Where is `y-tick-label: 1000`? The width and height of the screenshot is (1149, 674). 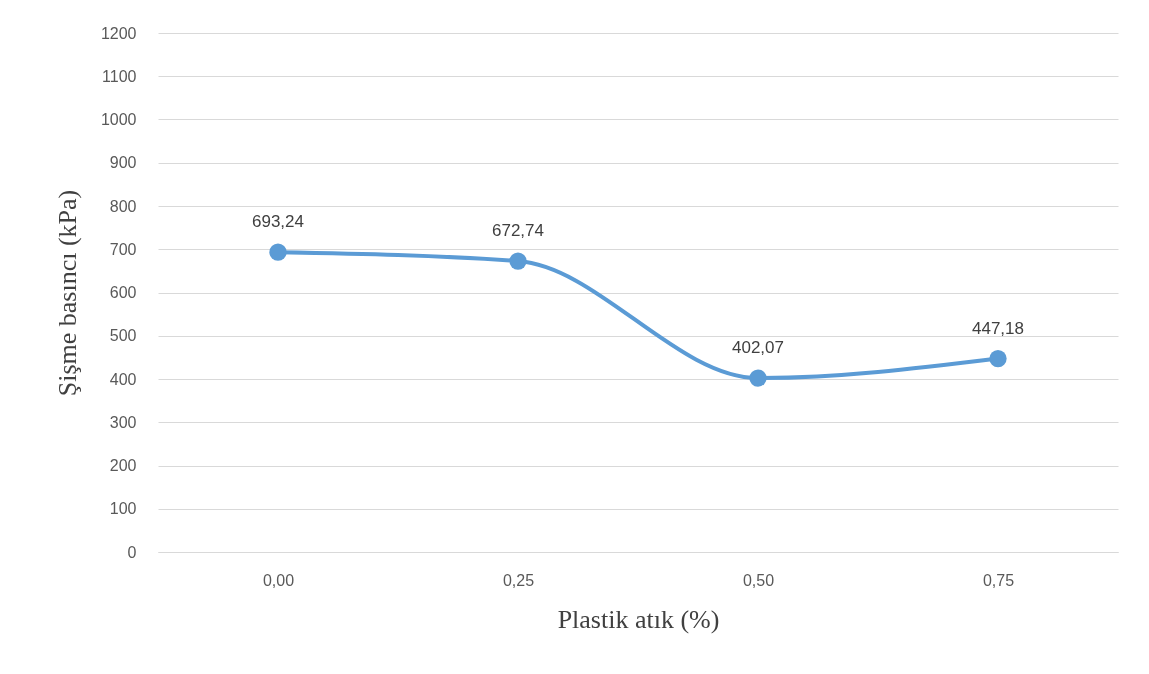 y-tick-label: 1000 is located at coordinates (118, 119).